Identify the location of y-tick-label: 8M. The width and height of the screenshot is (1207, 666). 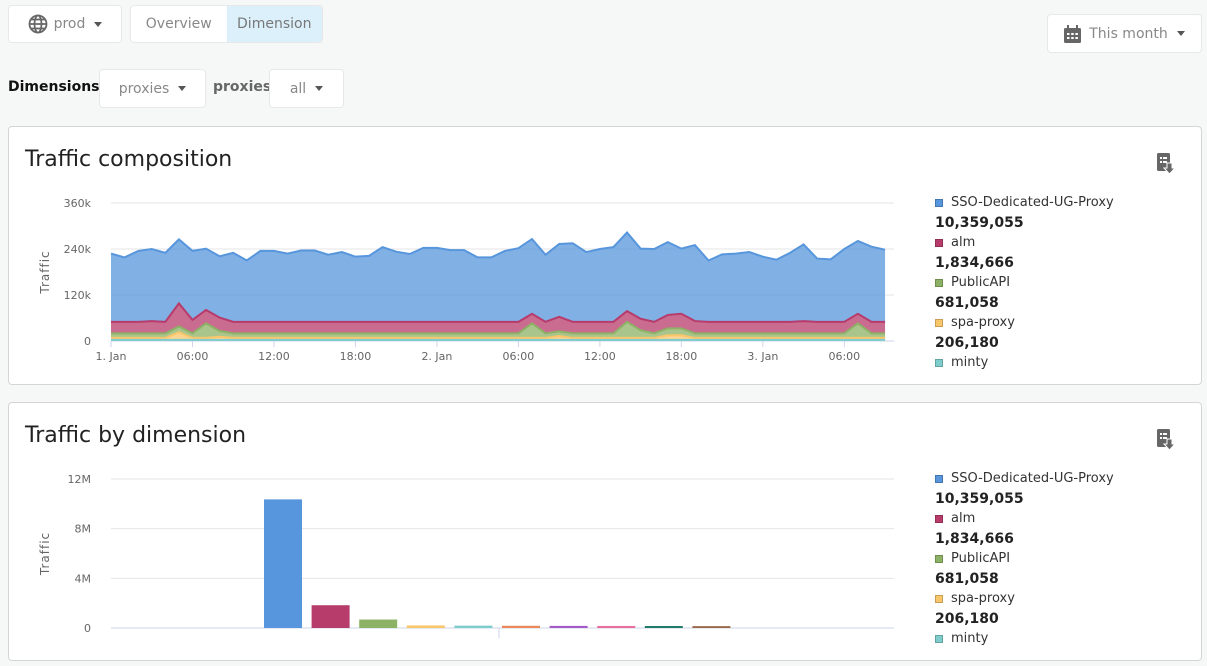
(83, 529).